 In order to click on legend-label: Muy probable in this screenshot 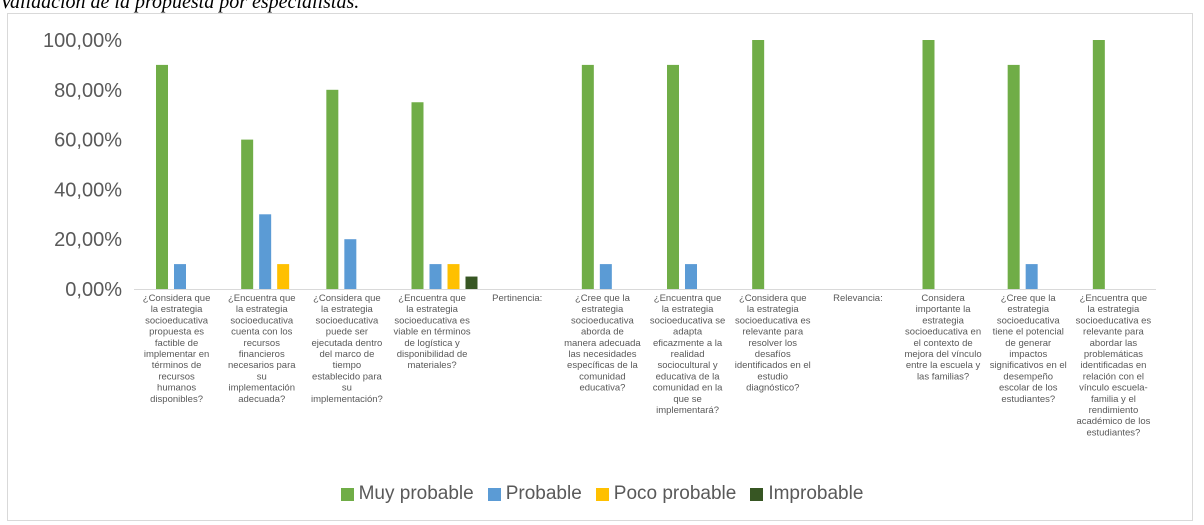, I will do `click(416, 493)`.